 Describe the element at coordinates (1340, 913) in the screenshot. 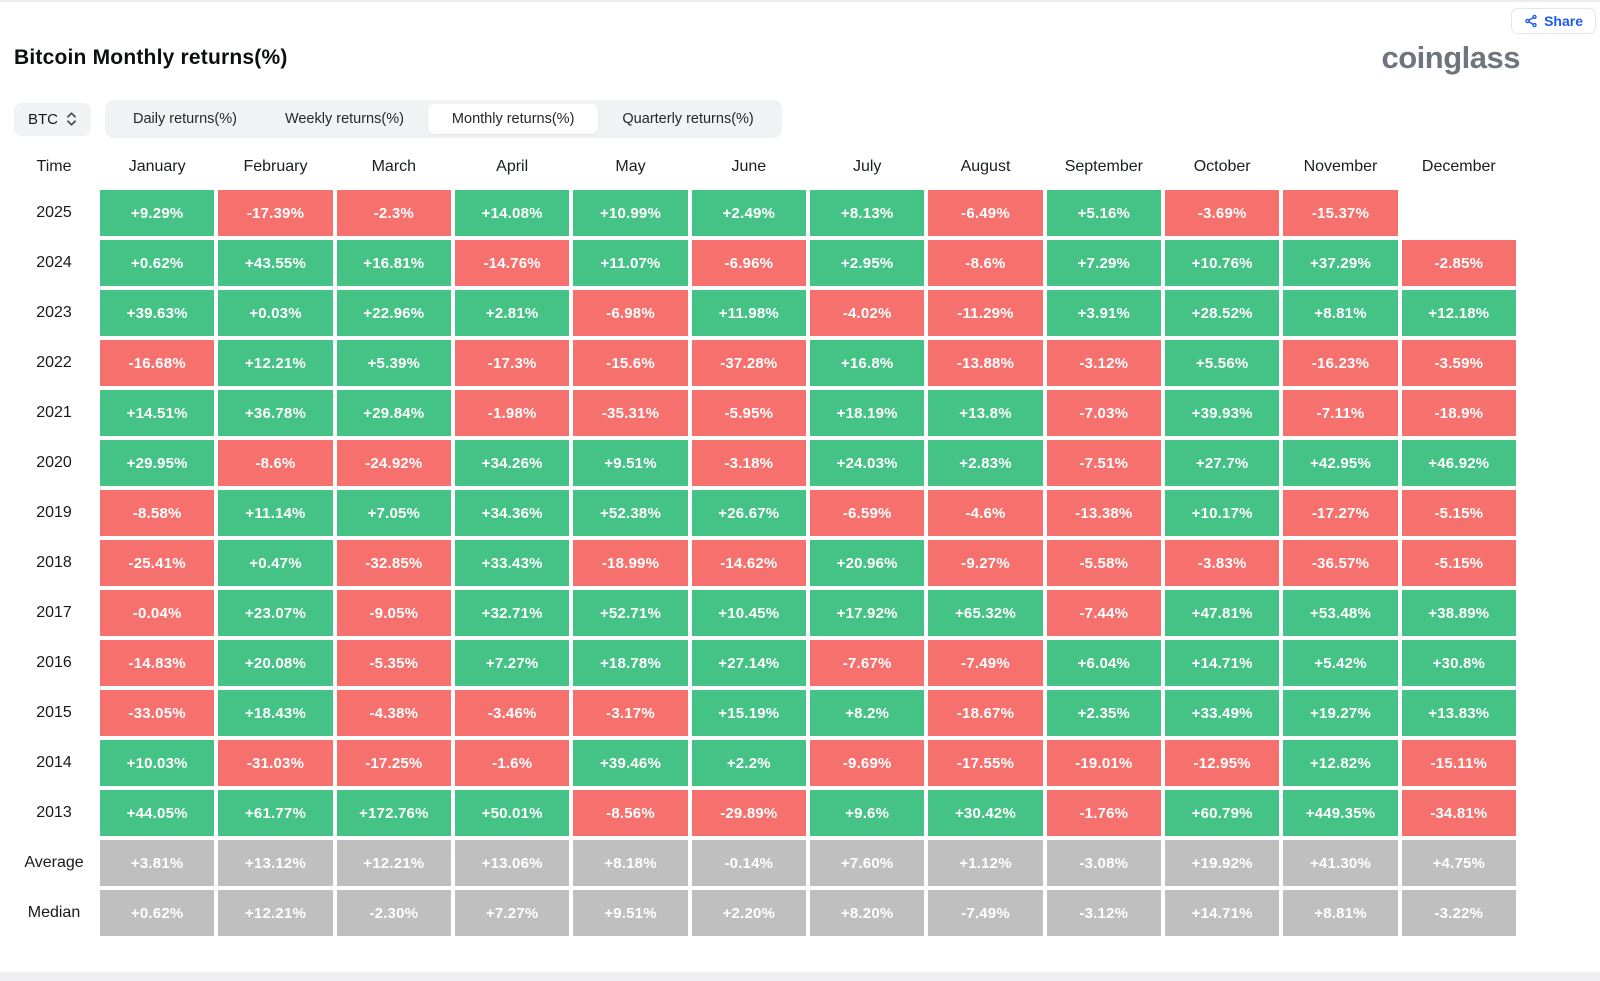

I see `return-cell-median-november: +8.81%` at that location.